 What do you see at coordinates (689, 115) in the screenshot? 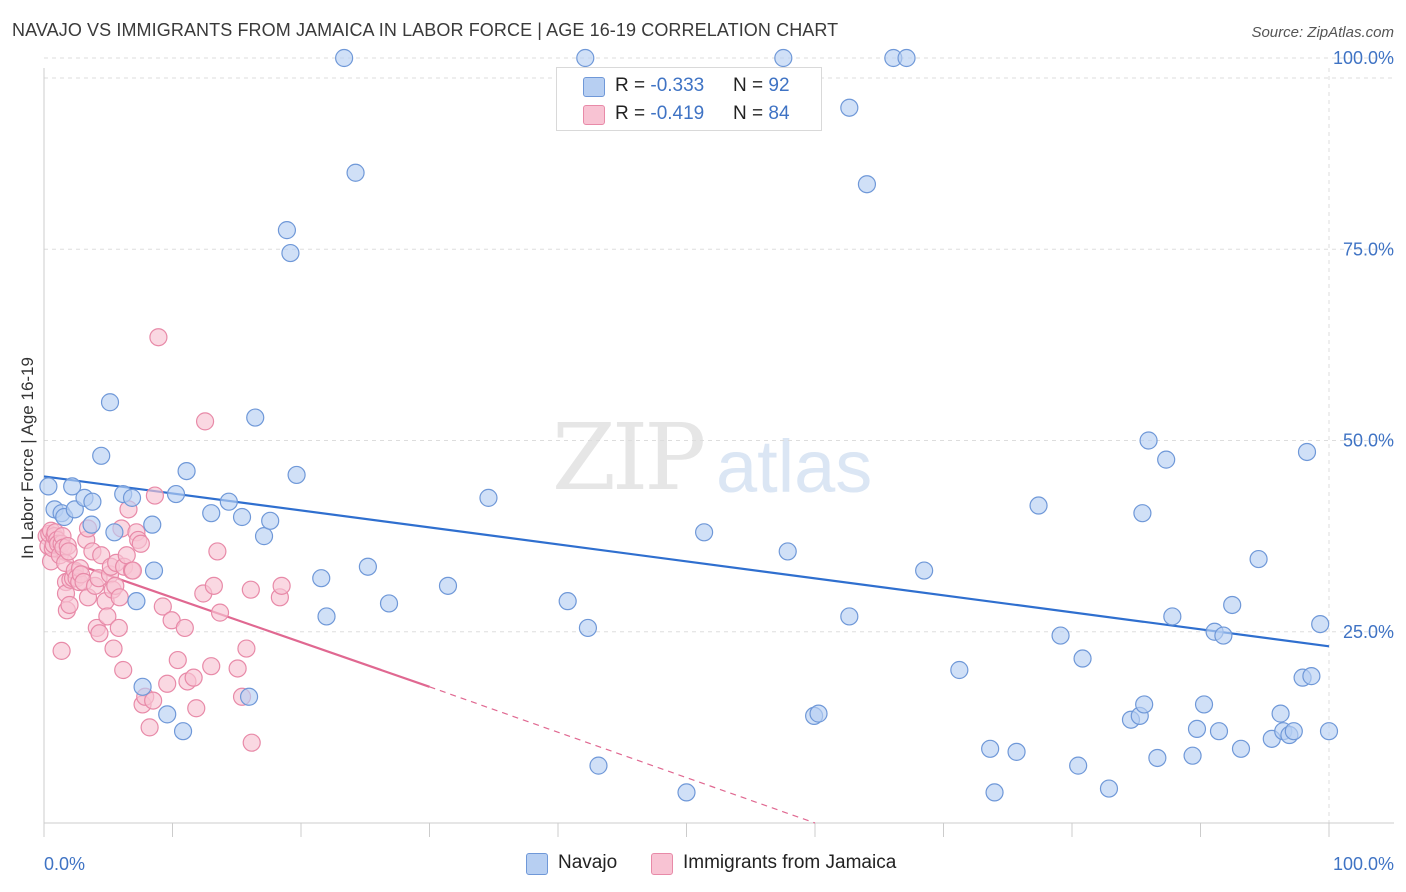
I see `legend-row-jamaica: R = -0.419 N = 84` at bounding box center [689, 115].